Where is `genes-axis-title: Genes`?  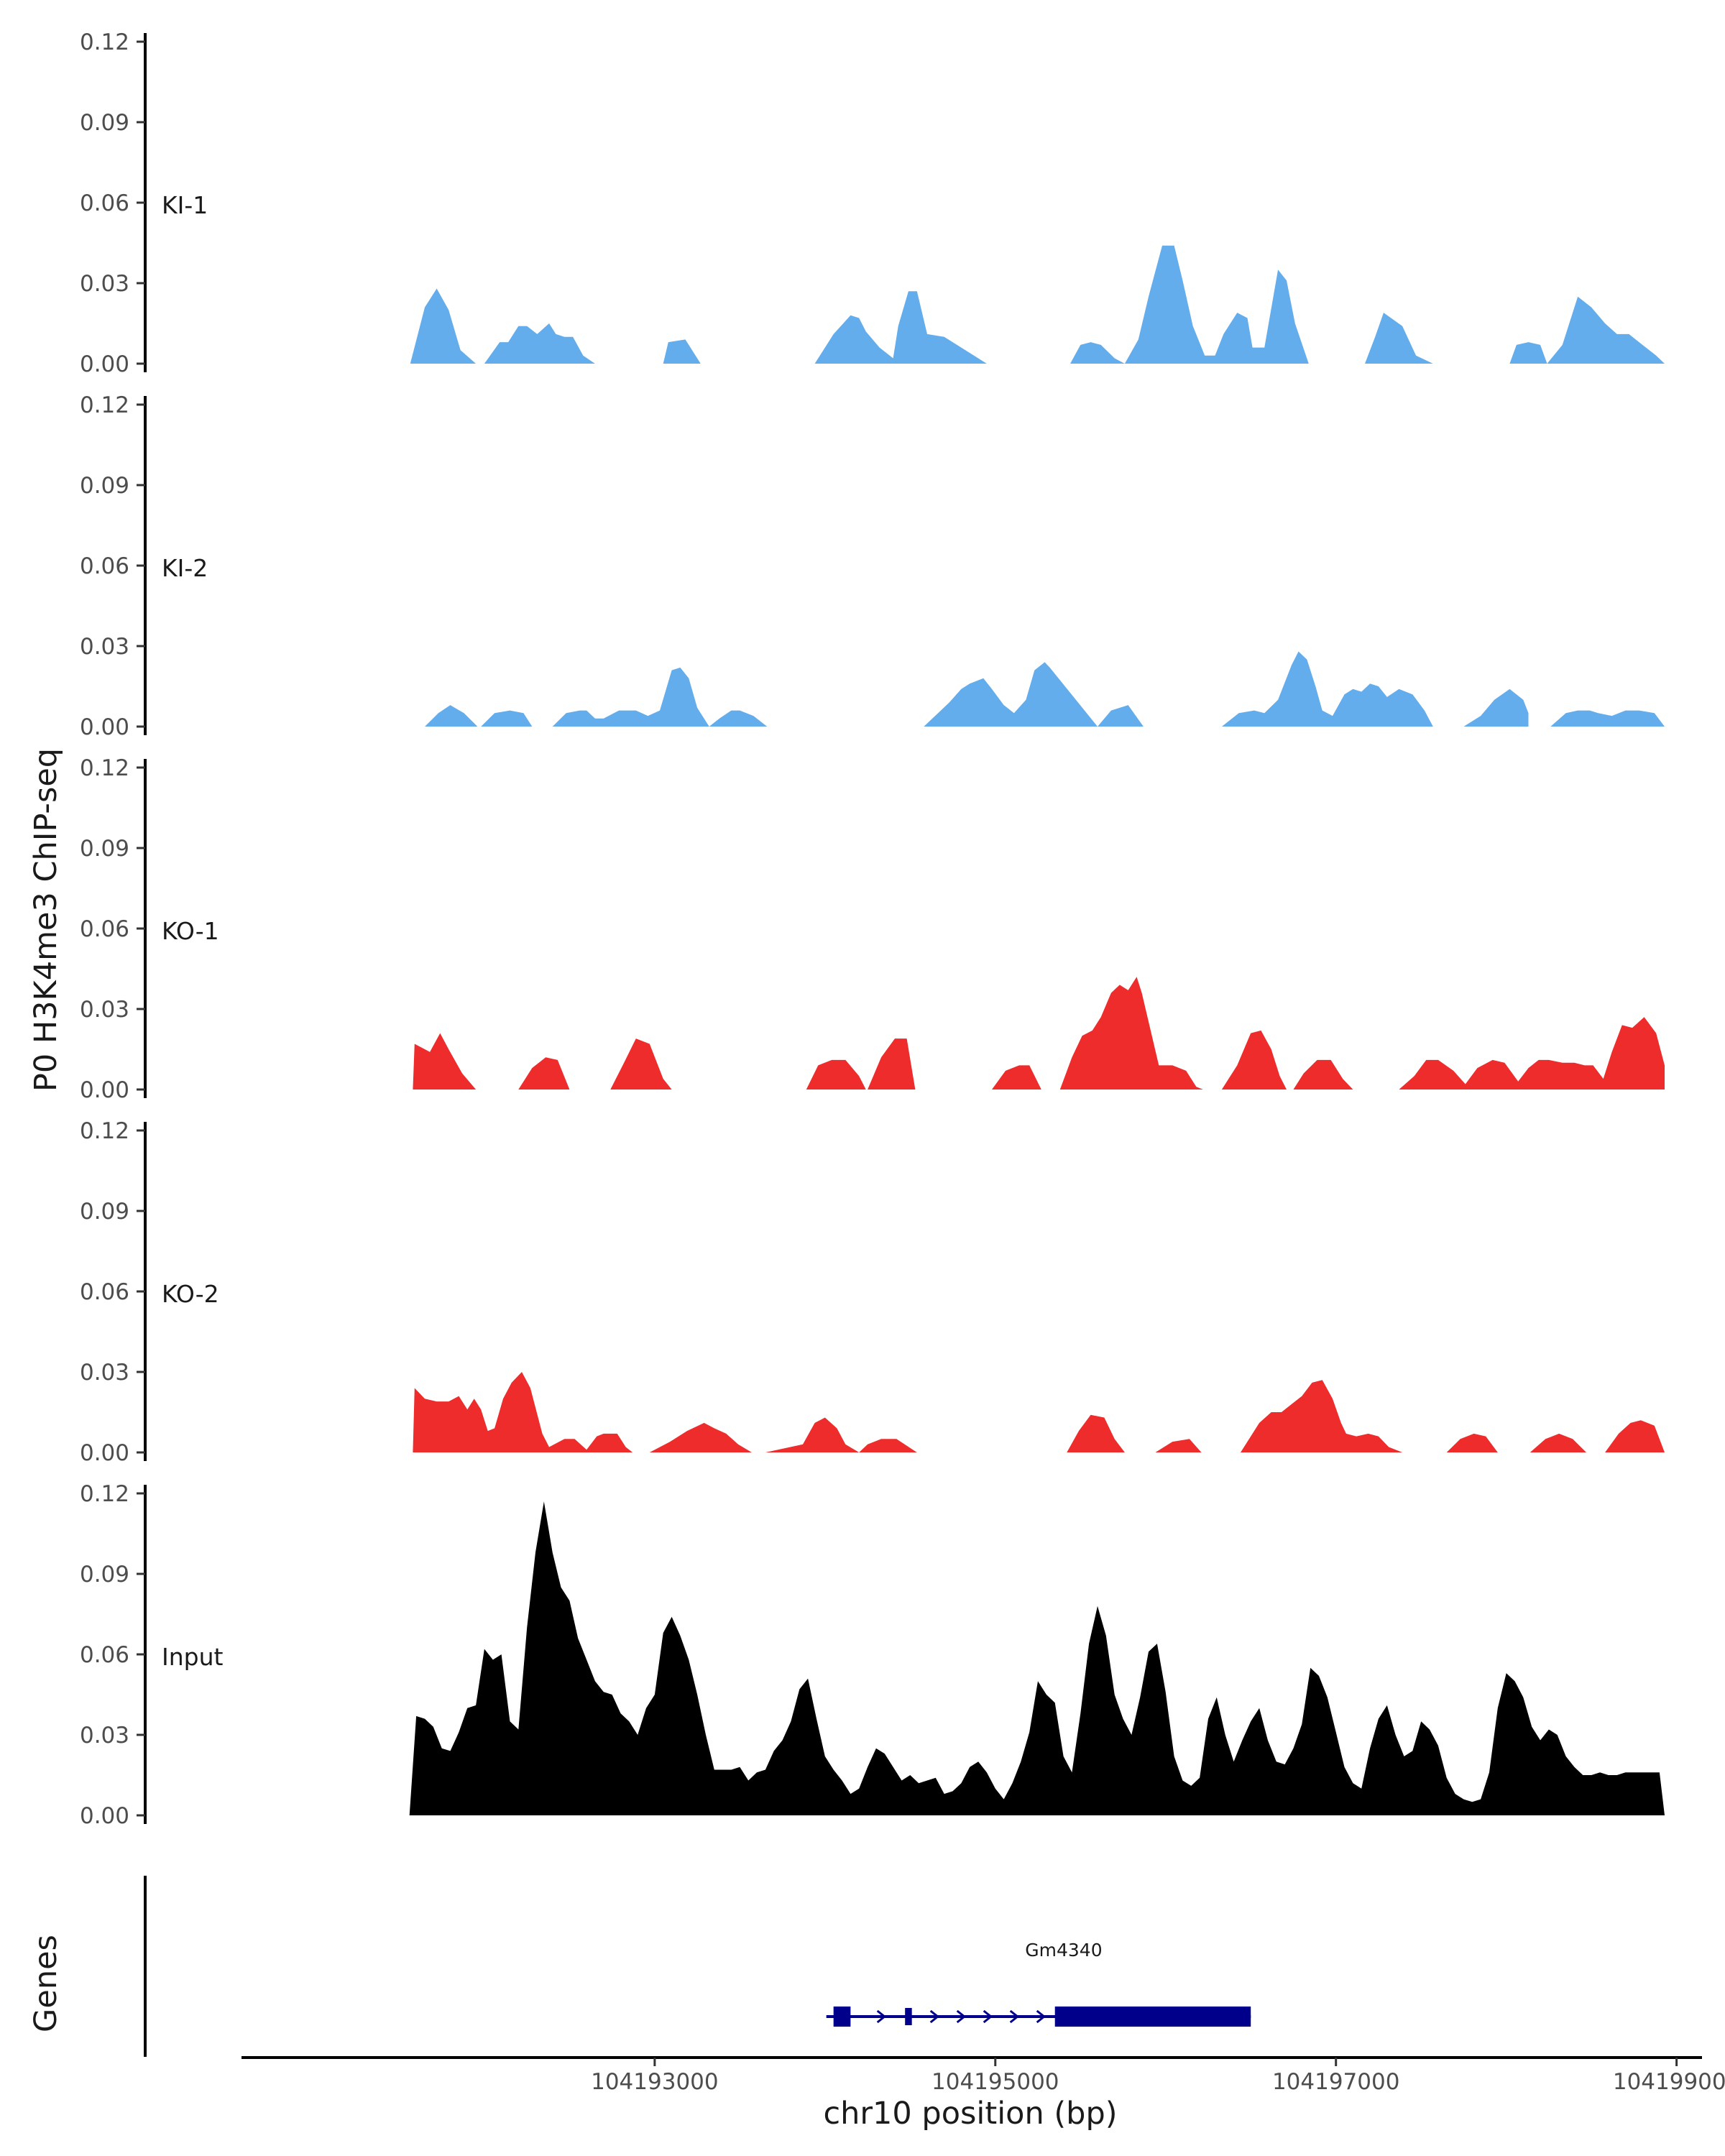
genes-axis-title: Genes is located at coordinates (46, 1984).